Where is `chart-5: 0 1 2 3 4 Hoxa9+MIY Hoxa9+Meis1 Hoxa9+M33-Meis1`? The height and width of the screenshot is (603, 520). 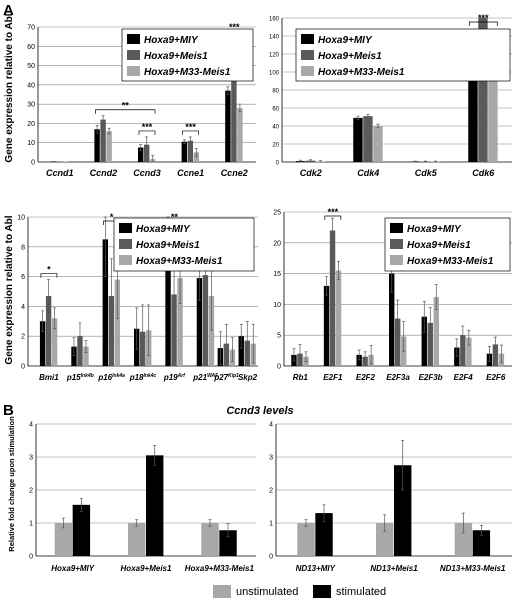 chart-5: 0 1 2 3 4 Hoxa9+MIY Hoxa9+Meis1 Hoxa9+M33-Meis1 is located at coordinates (142, 497).